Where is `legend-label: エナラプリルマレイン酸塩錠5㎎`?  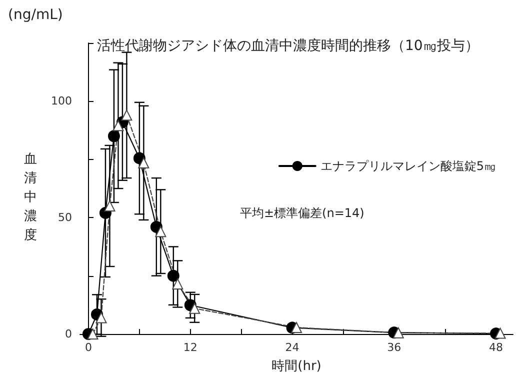
legend-label: エナラプリルマレイン酸塩錠5㎎ is located at coordinates (408, 166).